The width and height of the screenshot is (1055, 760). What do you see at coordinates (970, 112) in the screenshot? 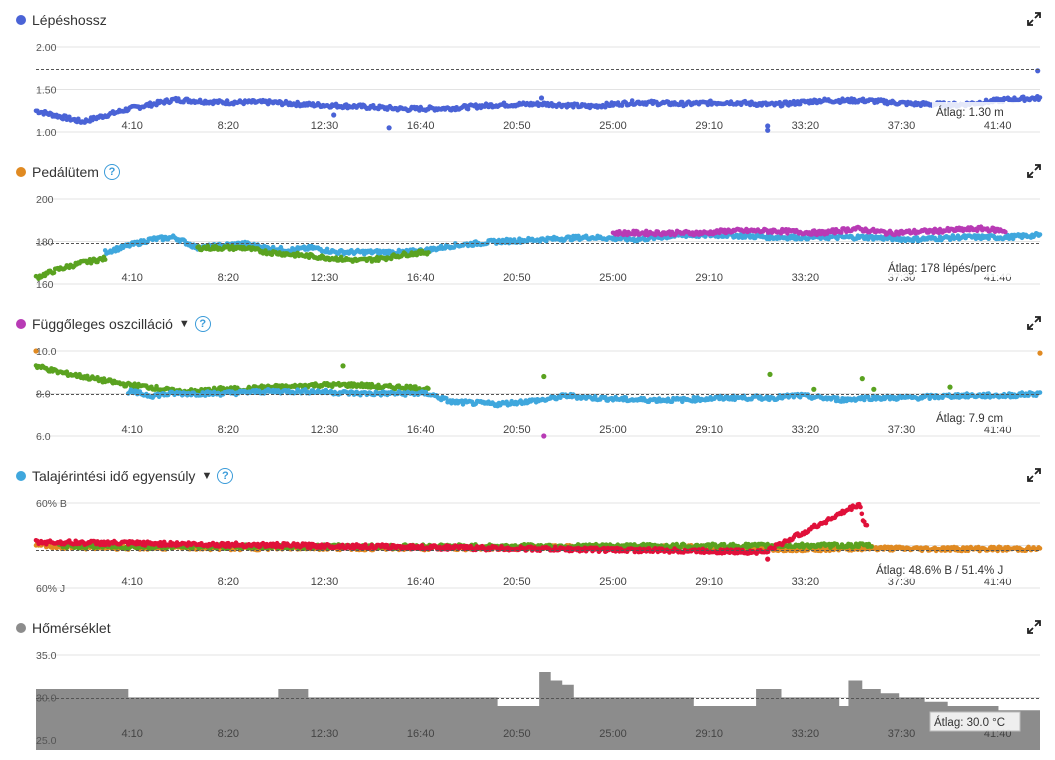
I see `average-label: Átlag: 1.30 m` at bounding box center [970, 112].